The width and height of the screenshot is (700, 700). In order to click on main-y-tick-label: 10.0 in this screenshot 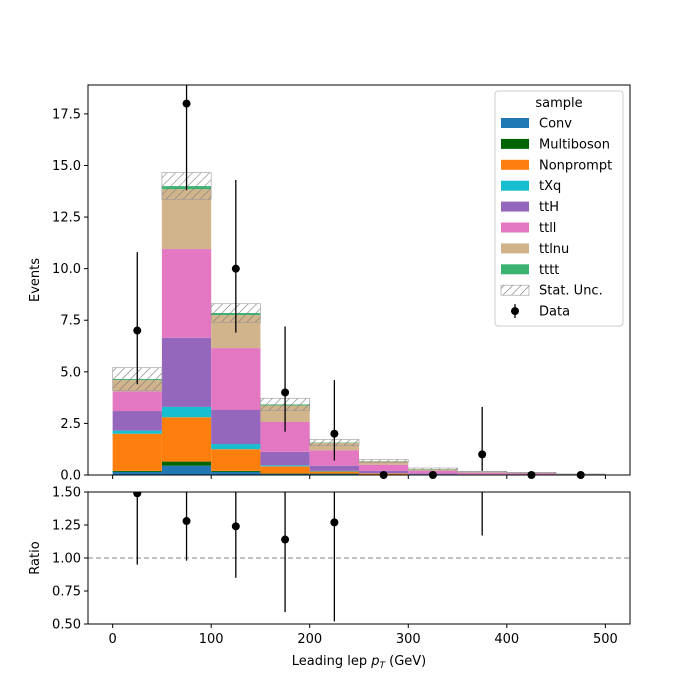, I will do `click(66, 269)`.